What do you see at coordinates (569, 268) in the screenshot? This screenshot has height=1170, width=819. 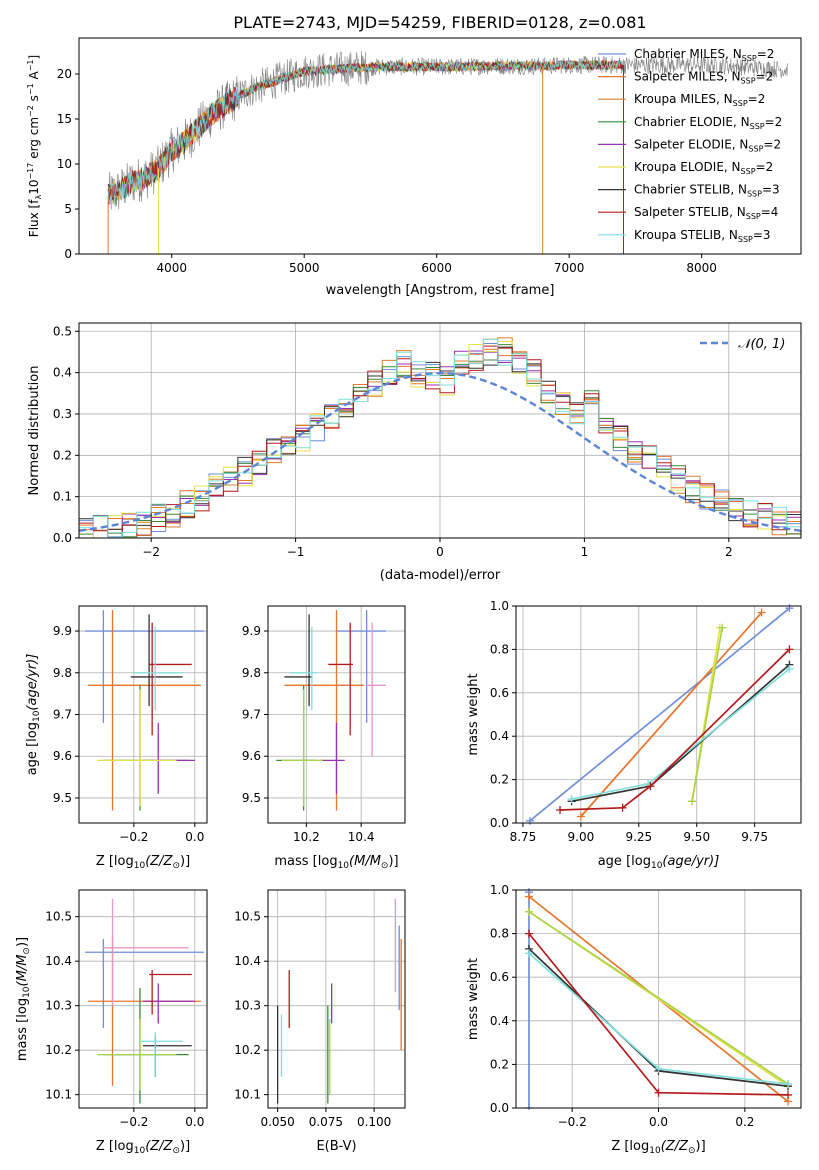 I see `x-tick-label: 7000` at bounding box center [569, 268].